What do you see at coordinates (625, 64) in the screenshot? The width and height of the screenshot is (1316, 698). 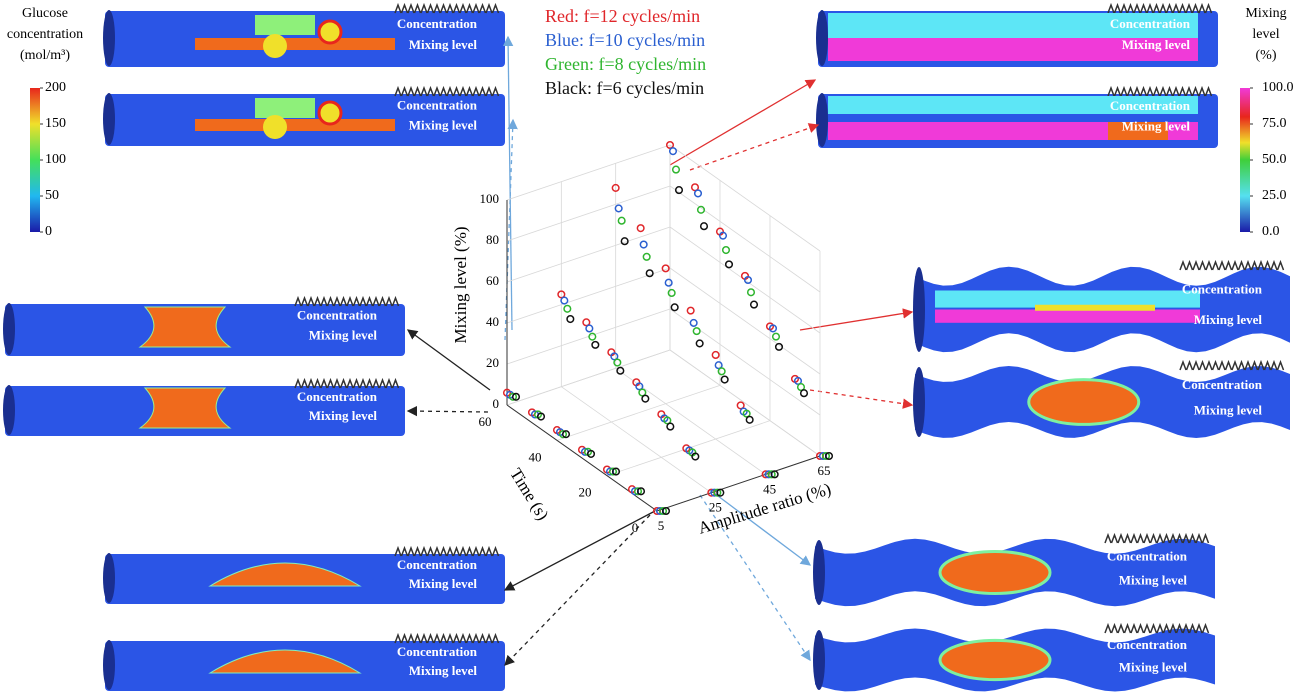 I see `legend-entry: Green: f=8 cycles/min` at bounding box center [625, 64].